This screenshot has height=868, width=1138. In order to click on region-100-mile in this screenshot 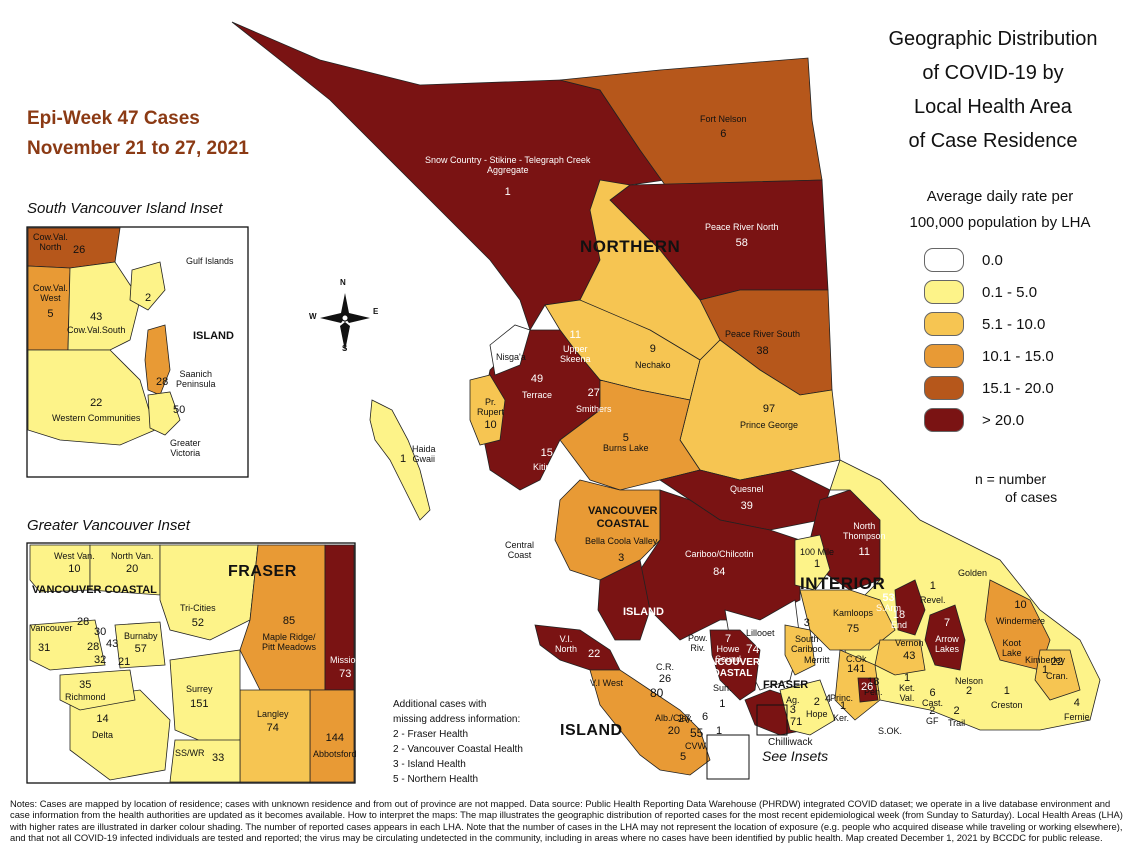, I will do `click(812, 562)`.